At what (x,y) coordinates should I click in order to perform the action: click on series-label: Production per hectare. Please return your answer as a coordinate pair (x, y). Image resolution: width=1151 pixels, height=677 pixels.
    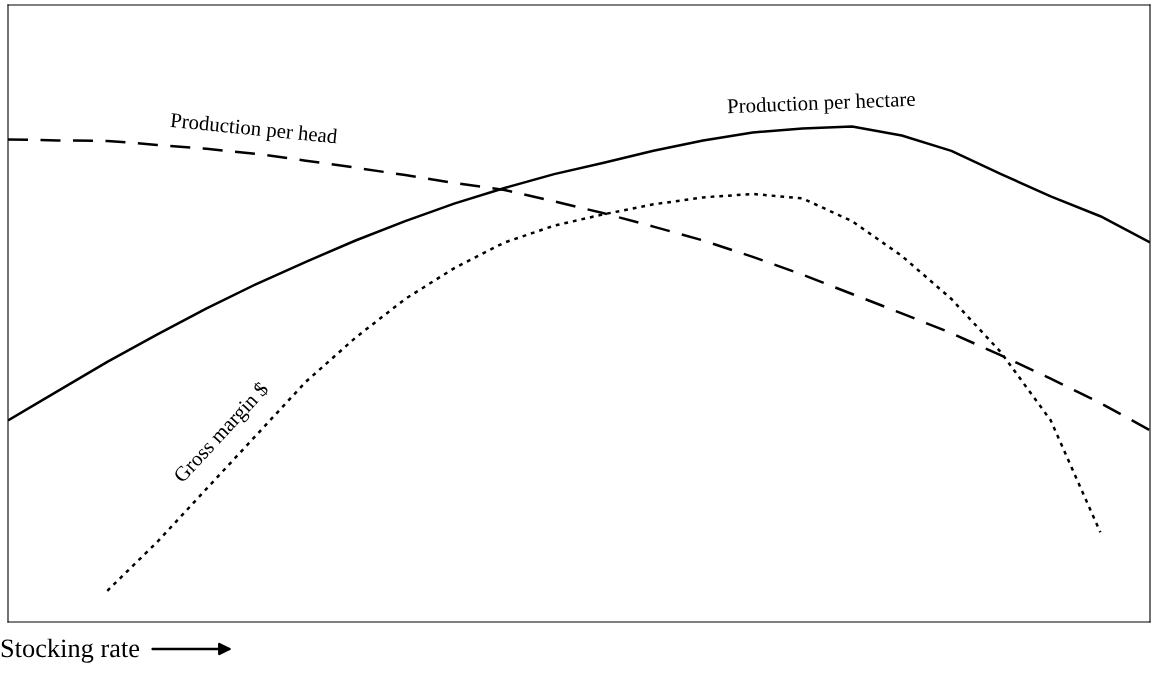
    Looking at the image, I should click on (821, 104).